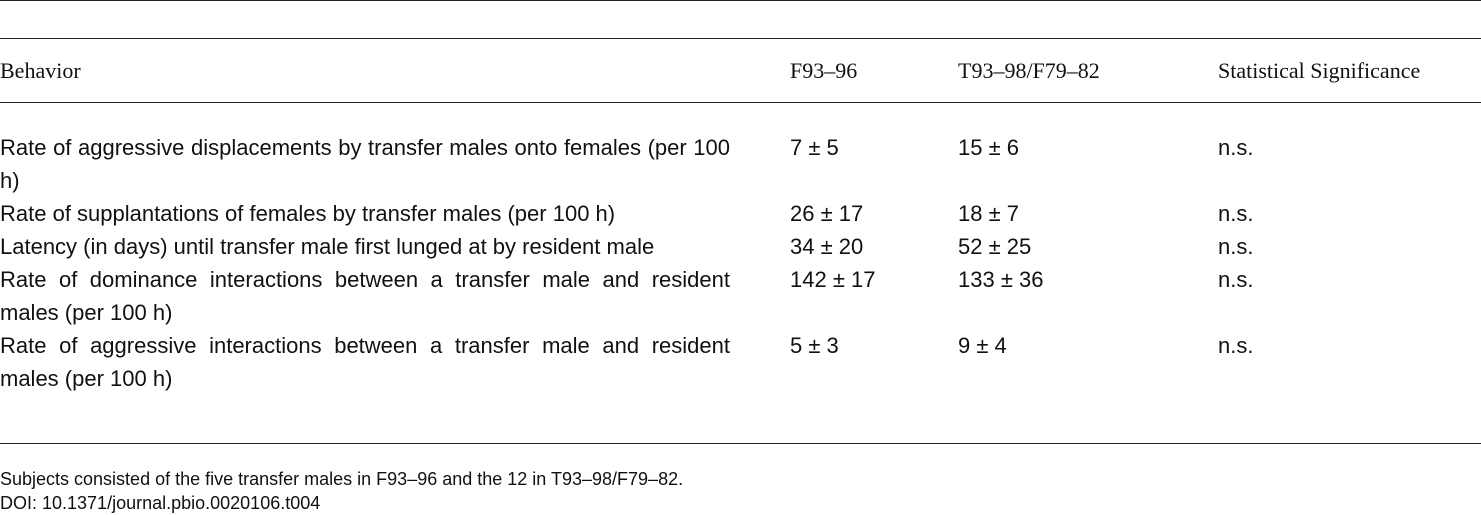  I want to click on column-header: F93–96, so click(824, 70).